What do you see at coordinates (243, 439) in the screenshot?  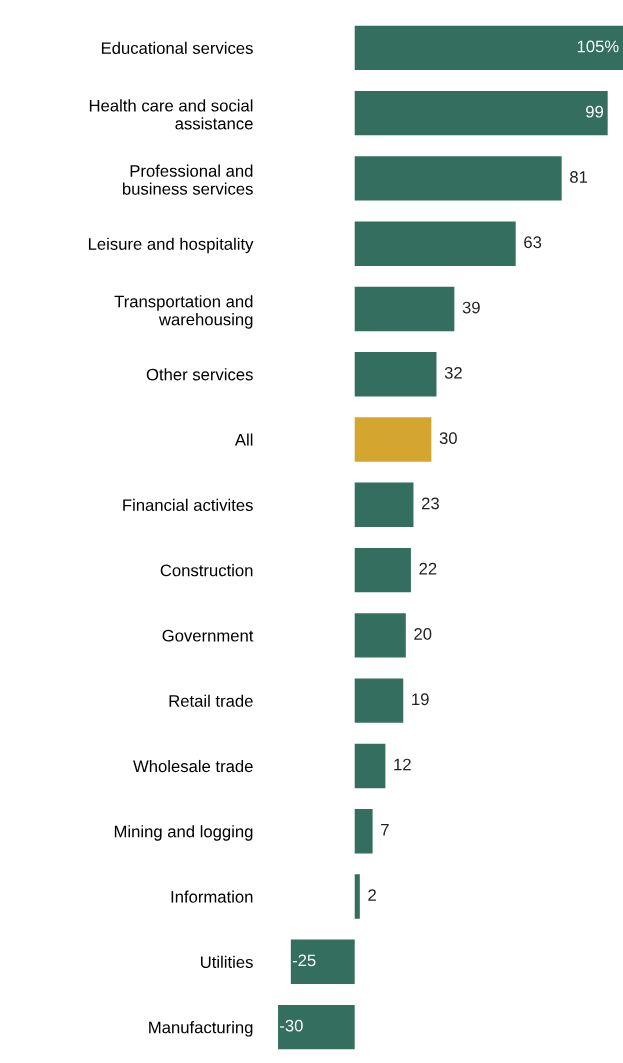 I see `y-tick-label: All` at bounding box center [243, 439].